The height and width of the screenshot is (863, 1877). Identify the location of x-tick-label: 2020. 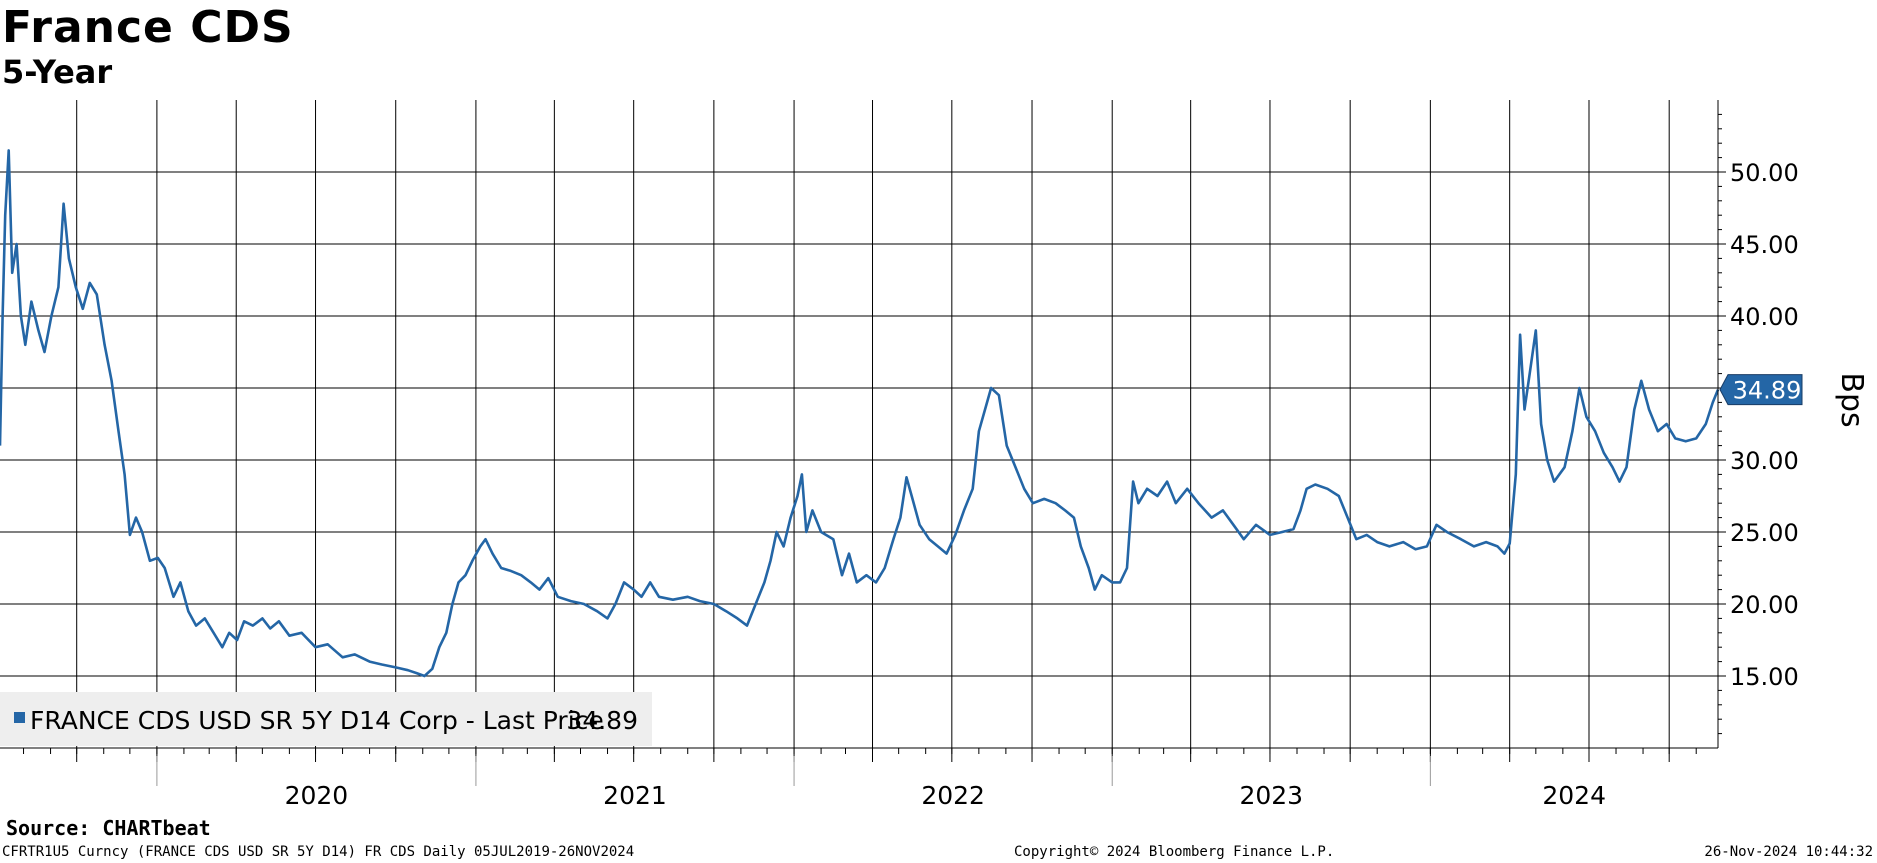
(317, 795).